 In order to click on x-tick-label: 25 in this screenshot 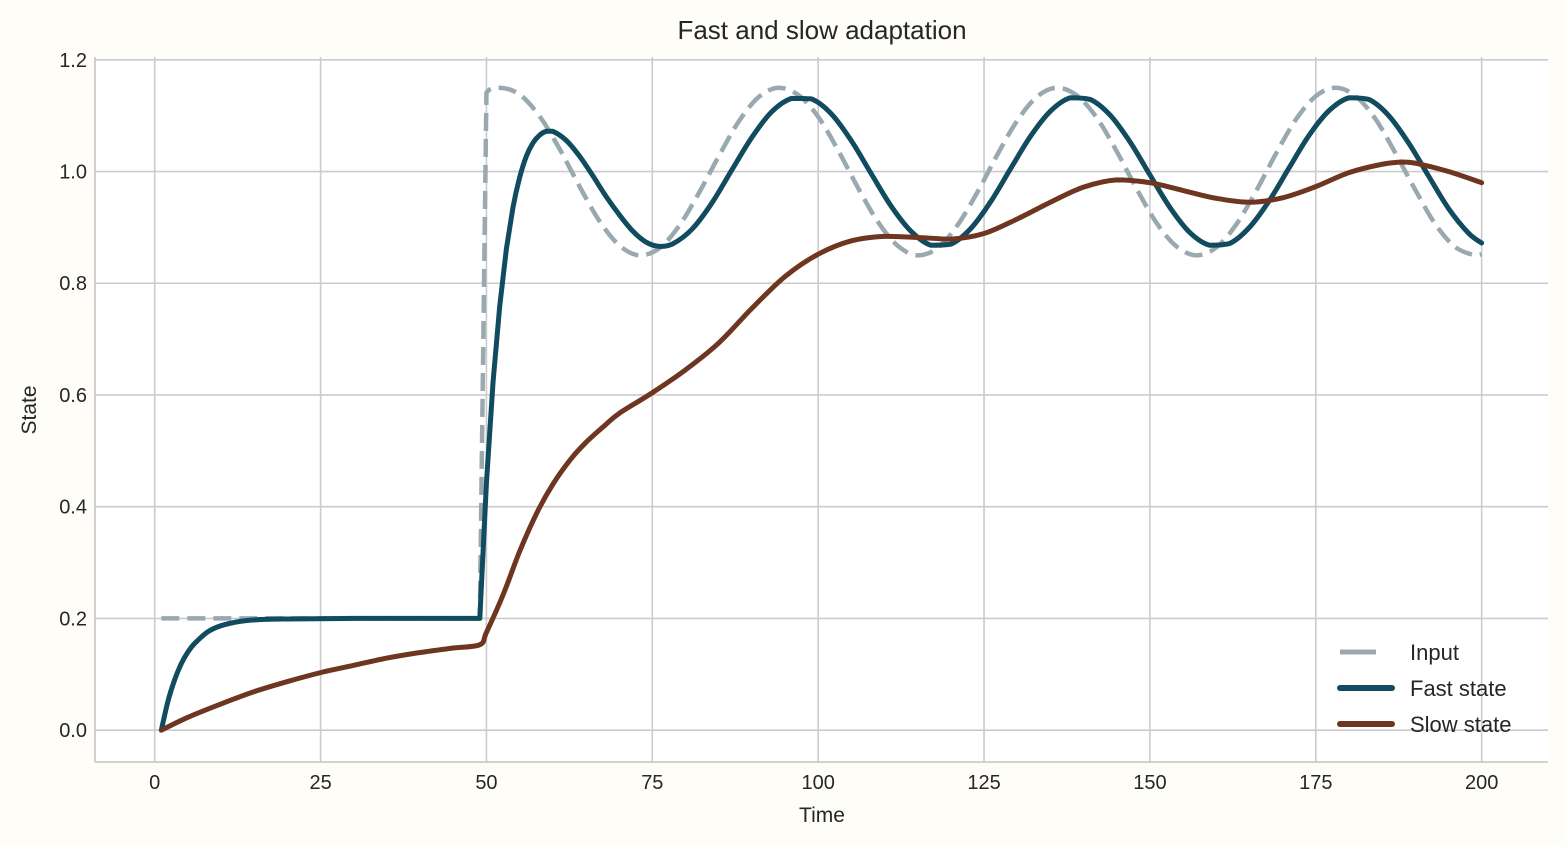, I will do `click(320, 783)`.